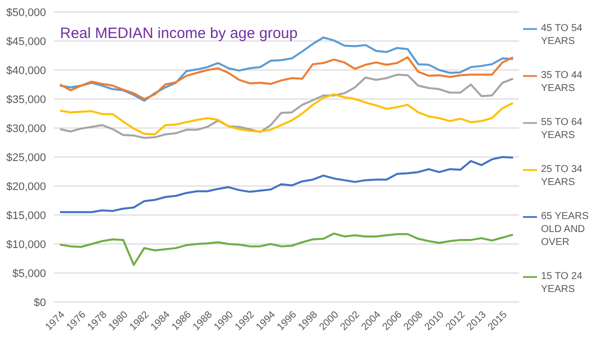 Image resolution: width=605 pixels, height=338 pixels. What do you see at coordinates (562, 175) in the screenshot?
I see `legend-label: 25 TO 34 YEARS` at bounding box center [562, 175].